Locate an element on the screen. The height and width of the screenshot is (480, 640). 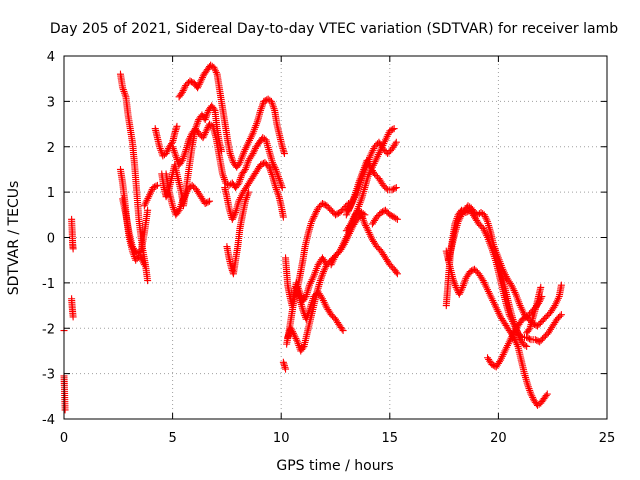
x-tick-label: 20 is located at coordinates (498, 438).